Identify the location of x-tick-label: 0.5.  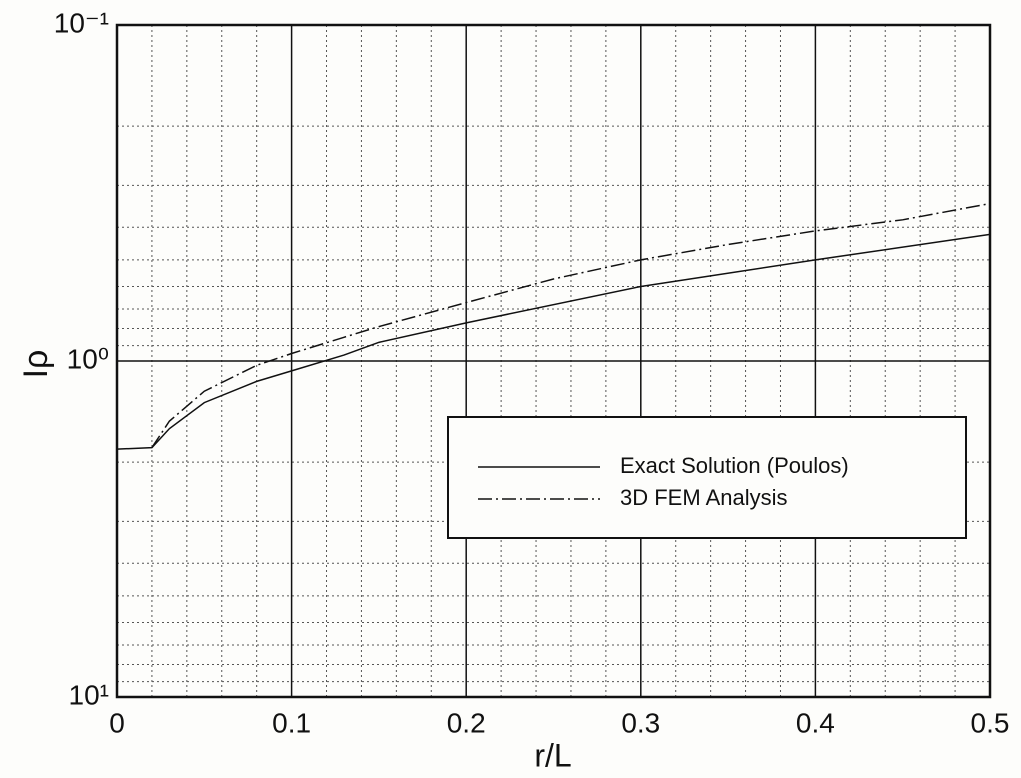
(990, 722).